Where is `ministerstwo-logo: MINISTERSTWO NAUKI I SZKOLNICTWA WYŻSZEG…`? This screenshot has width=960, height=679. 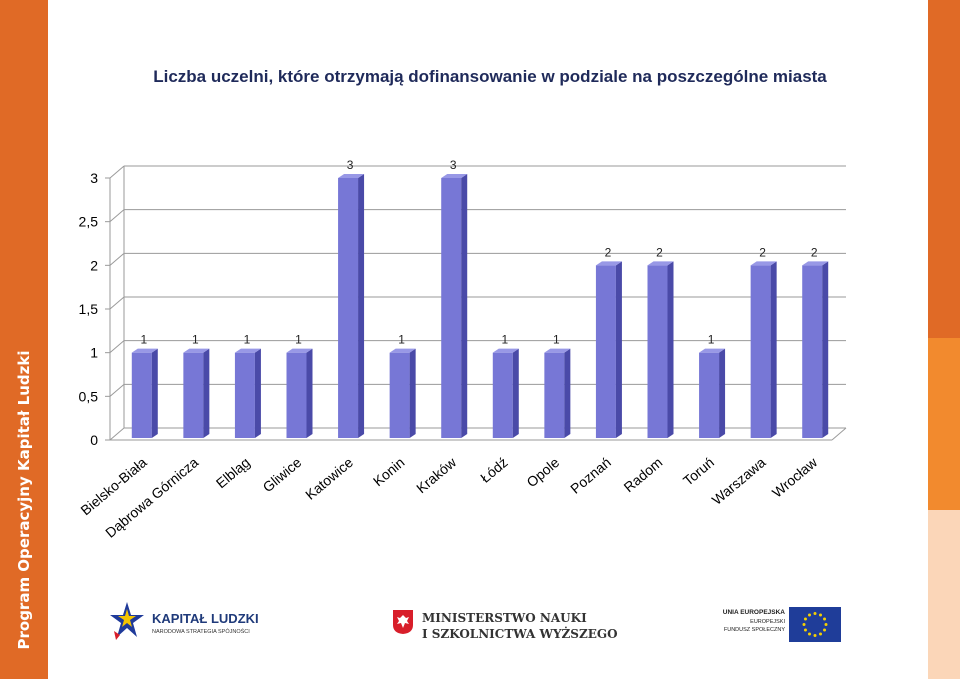 ministerstwo-logo: MINISTERSTWO NAUKI I SZKOLNICTWA WYŻSZEG… is located at coordinates (505, 625).